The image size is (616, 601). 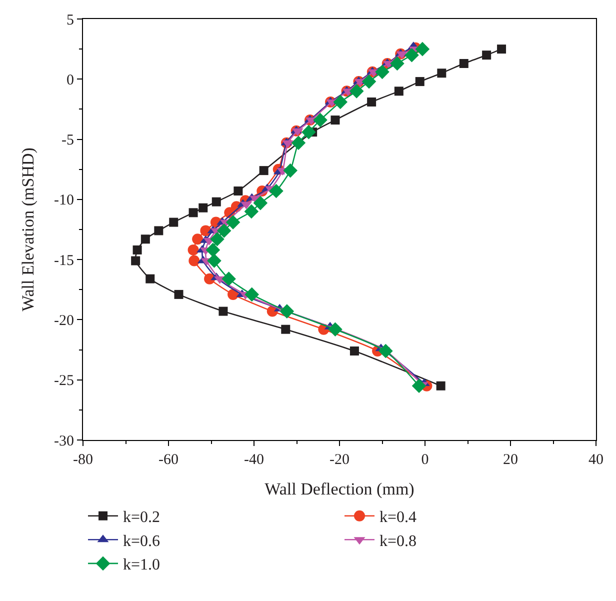 I want to click on x-tick-label: 20, so click(x=510, y=460).